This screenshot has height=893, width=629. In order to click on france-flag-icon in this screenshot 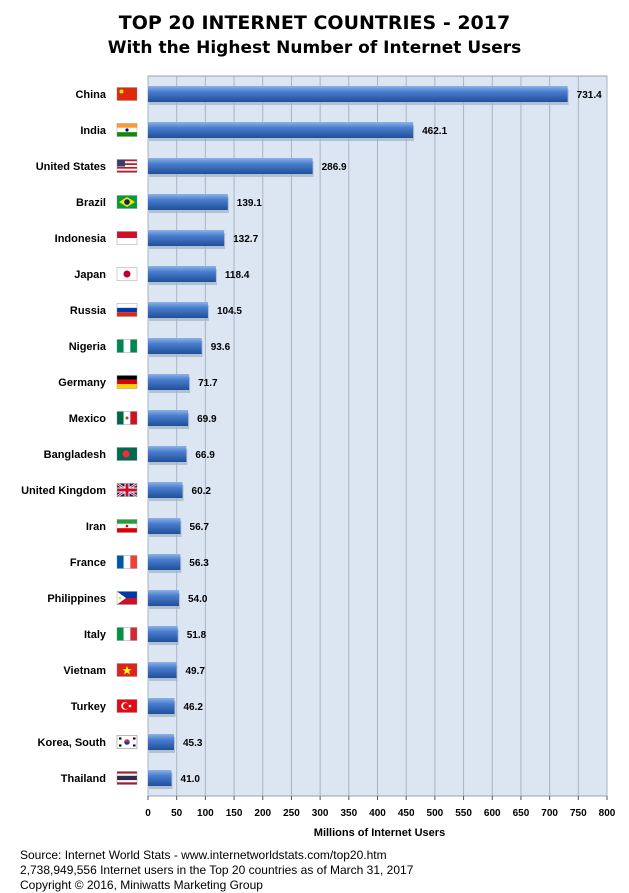, I will do `click(127, 562)`.